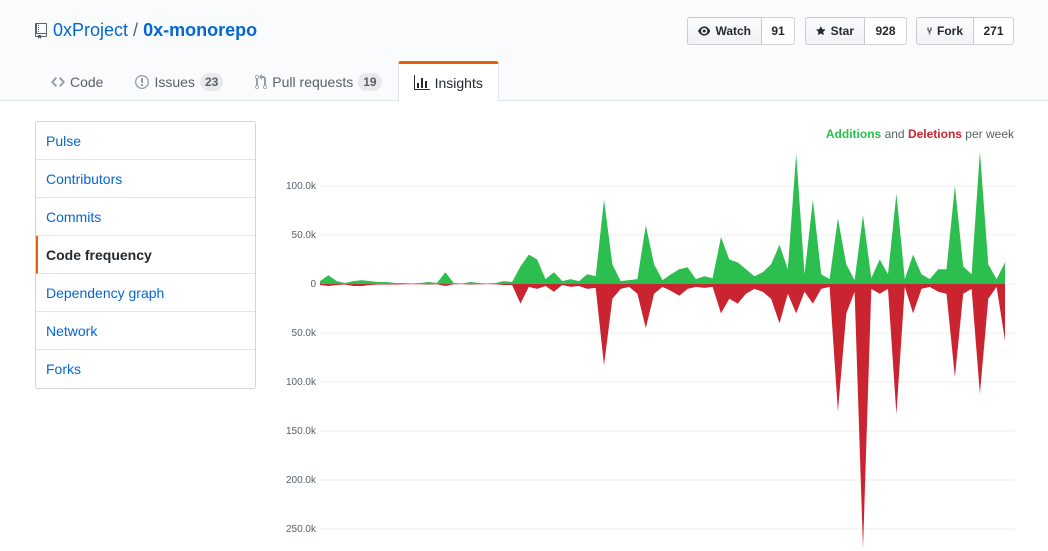 This screenshot has width=1048, height=551. I want to click on star-count: 928, so click(886, 31).